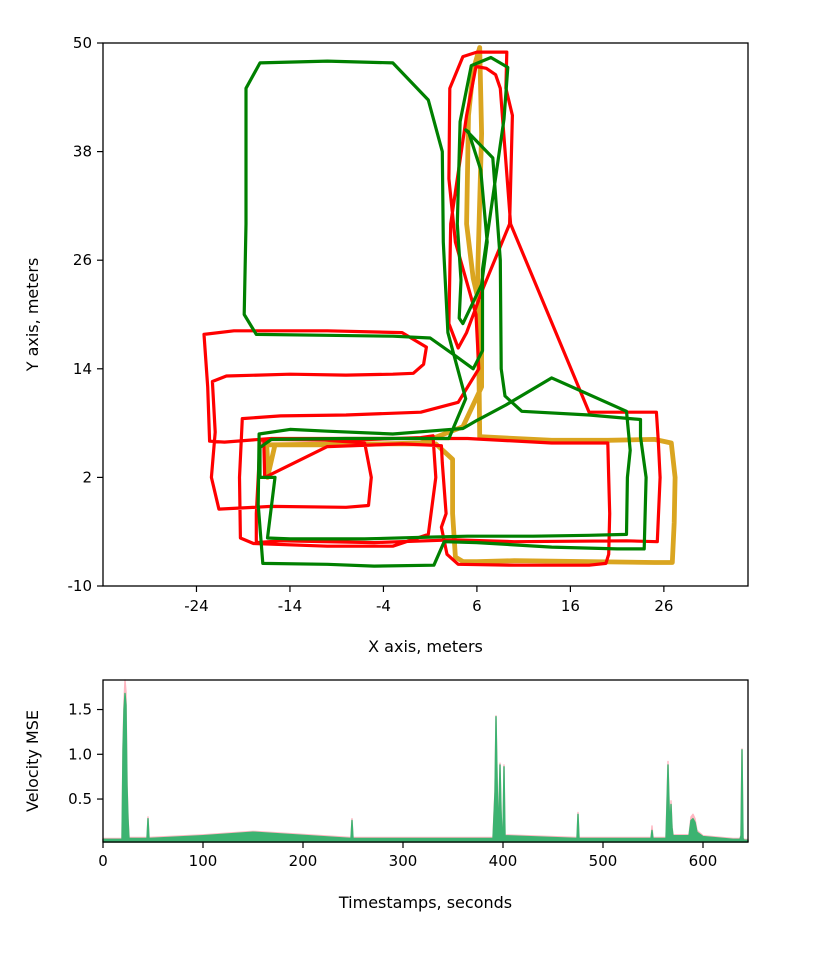  What do you see at coordinates (82, 43) in the screenshot?
I see `trajectory-y-tick-label: 50` at bounding box center [82, 43].